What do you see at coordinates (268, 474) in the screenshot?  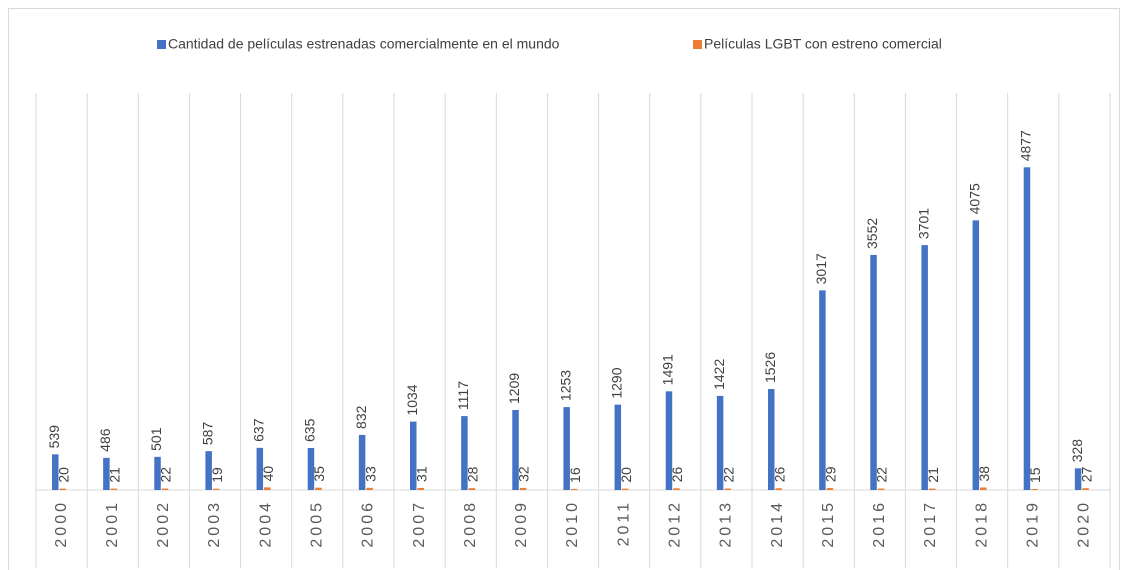 I see `data-label: 40` at bounding box center [268, 474].